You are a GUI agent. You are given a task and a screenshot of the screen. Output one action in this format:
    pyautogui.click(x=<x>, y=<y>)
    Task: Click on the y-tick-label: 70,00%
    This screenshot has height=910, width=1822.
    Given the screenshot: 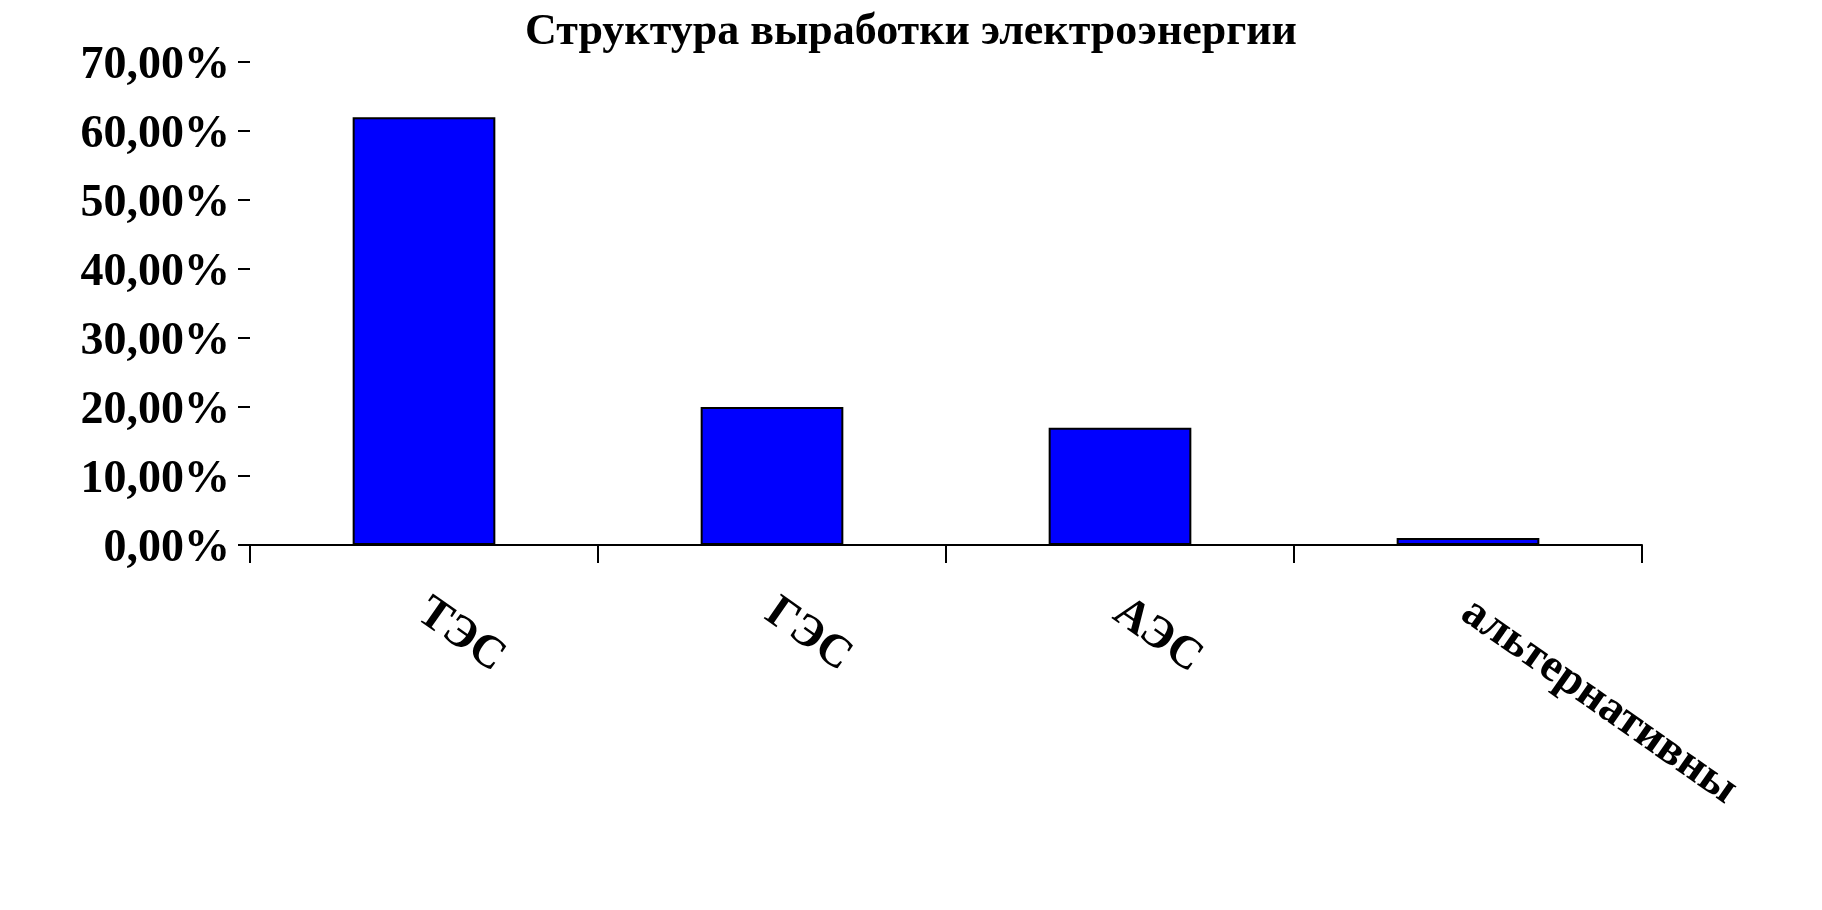 What is the action you would take?
    pyautogui.click(x=155, y=62)
    